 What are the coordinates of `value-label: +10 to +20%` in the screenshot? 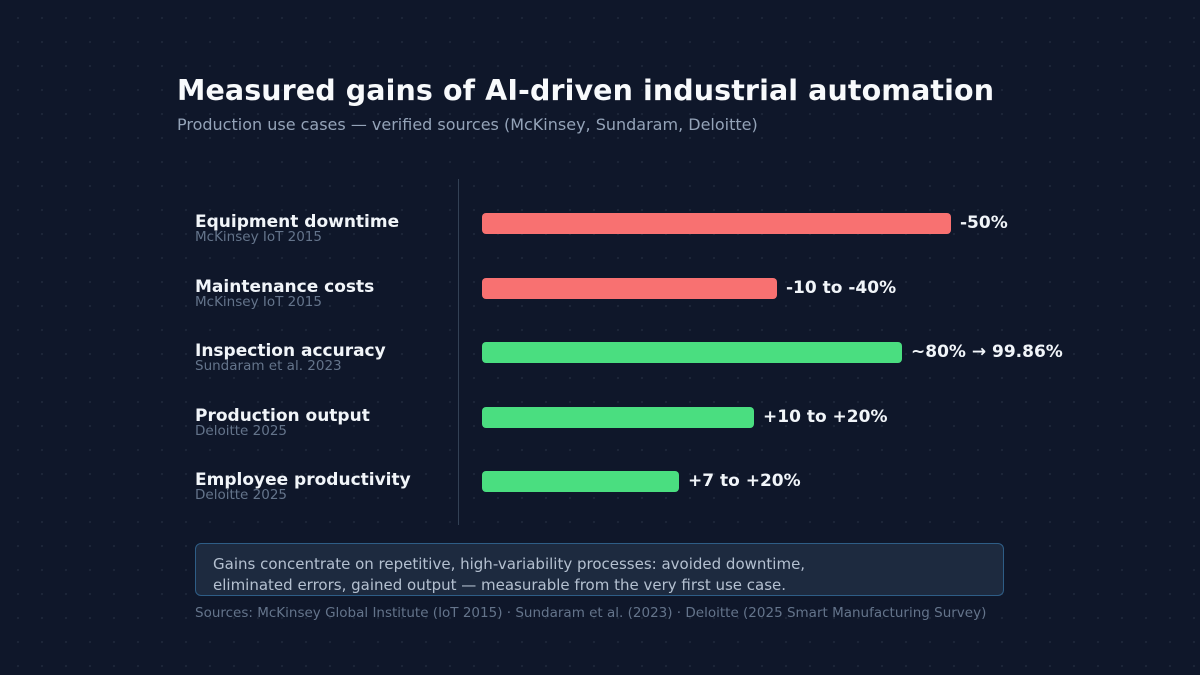 It's located at (825, 416).